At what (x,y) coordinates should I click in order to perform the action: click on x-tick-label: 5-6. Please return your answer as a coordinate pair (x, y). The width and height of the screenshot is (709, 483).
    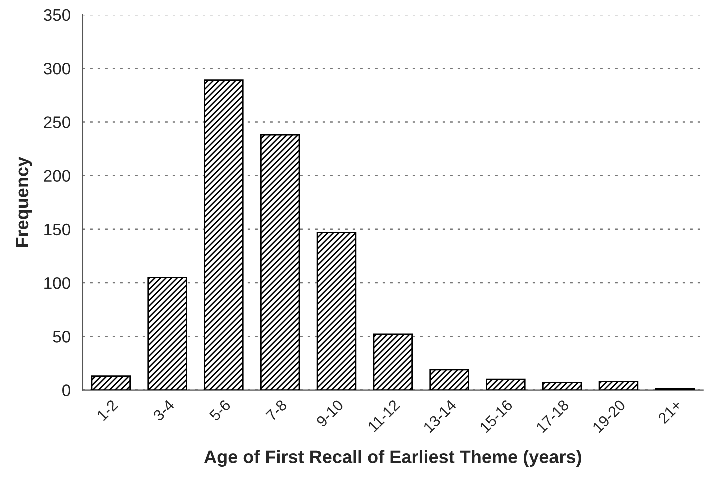
    Looking at the image, I should click on (220, 410).